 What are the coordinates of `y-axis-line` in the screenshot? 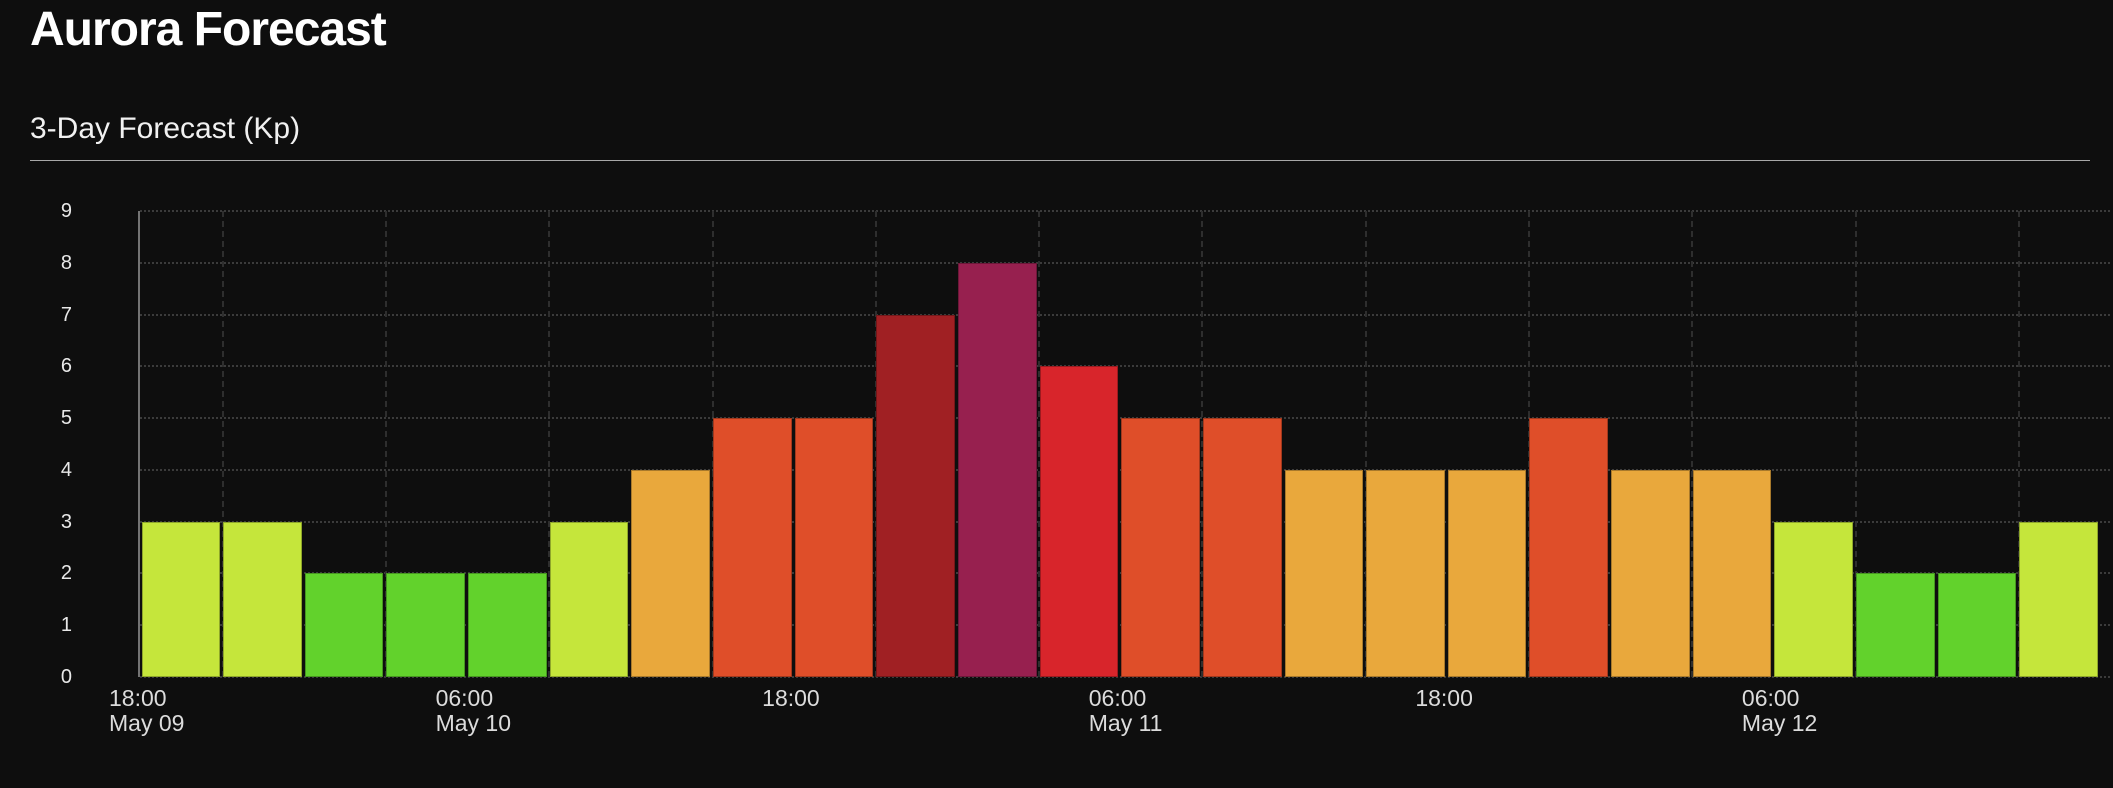 It's located at (139, 444).